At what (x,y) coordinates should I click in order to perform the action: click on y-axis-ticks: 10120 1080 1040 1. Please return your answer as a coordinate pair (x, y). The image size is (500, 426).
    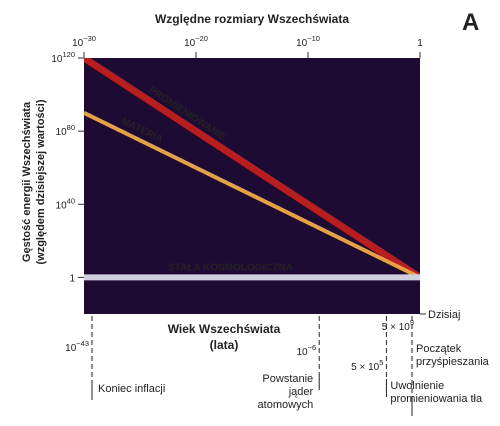
    Looking at the image, I should click on (67, 167).